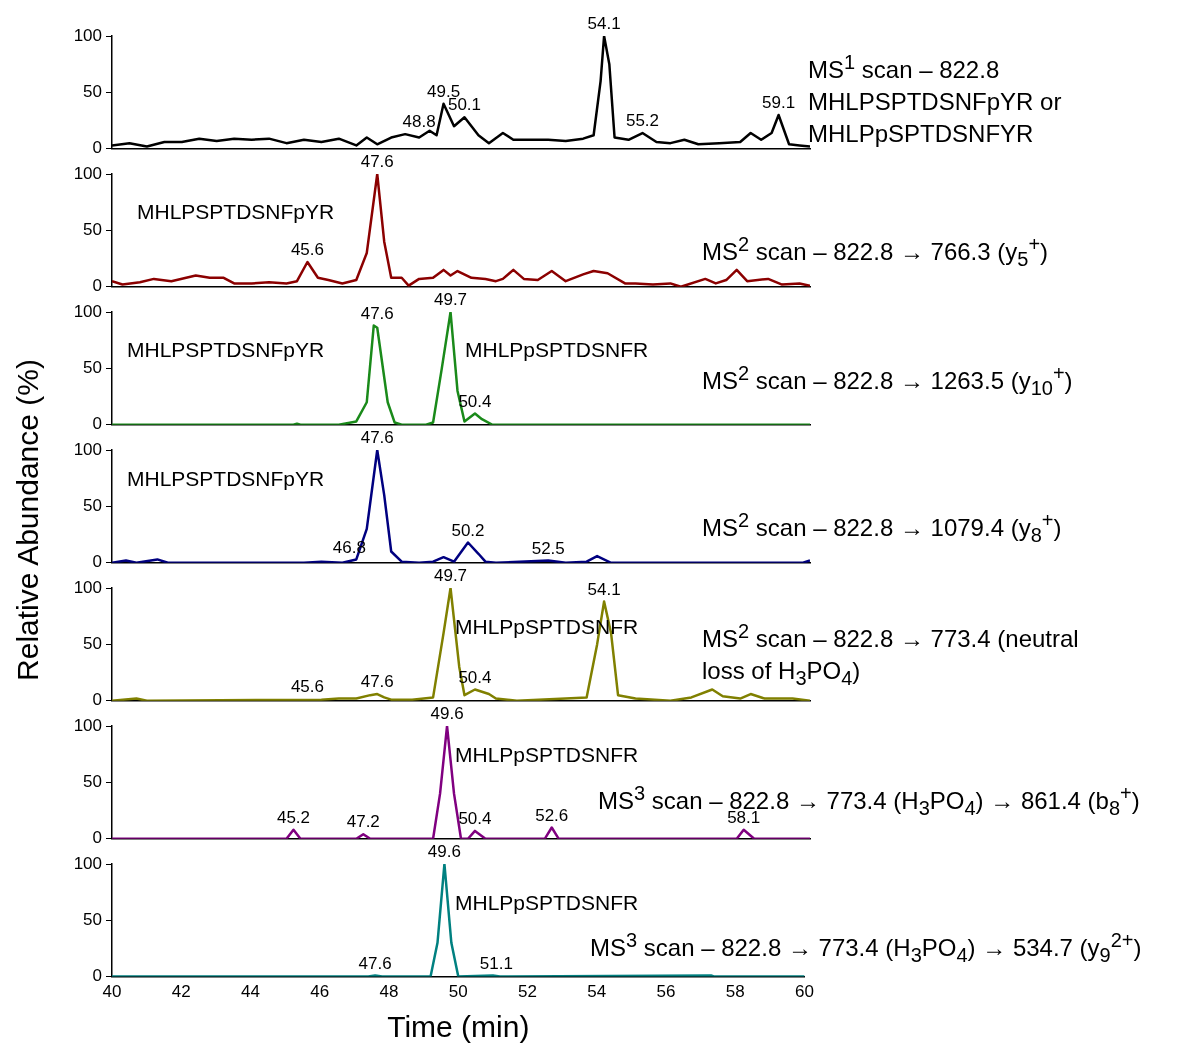 Image resolution: width=1185 pixels, height=1056 pixels. I want to click on annotation: 59.1, so click(779, 103).